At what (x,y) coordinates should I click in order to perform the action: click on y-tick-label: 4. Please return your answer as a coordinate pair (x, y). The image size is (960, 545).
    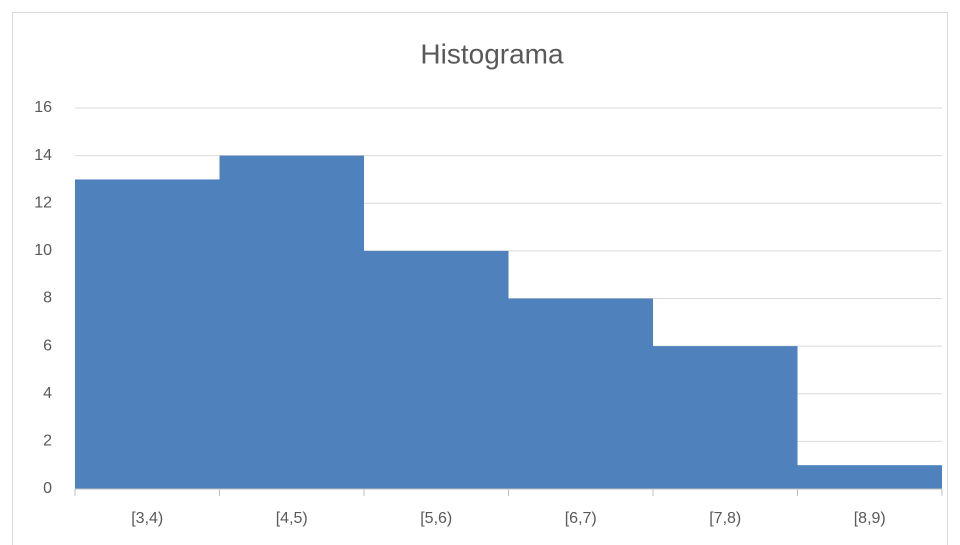
    Looking at the image, I should click on (47, 393).